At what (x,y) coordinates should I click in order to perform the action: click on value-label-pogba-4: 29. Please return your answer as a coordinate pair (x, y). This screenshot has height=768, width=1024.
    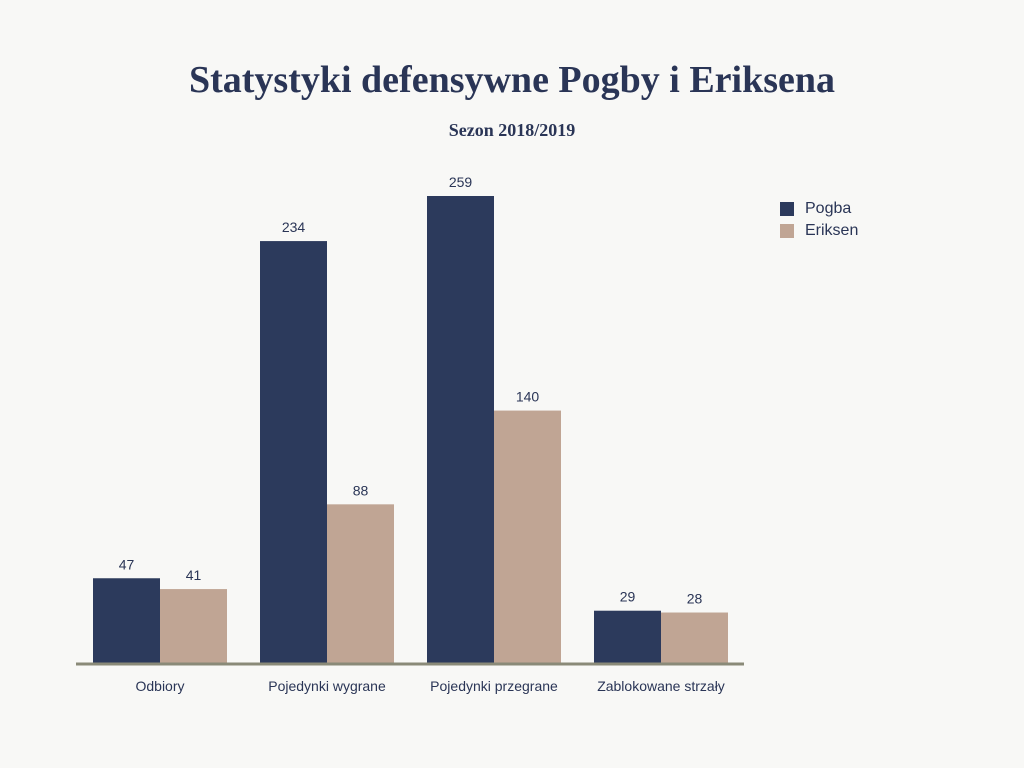
    Looking at the image, I should click on (628, 597).